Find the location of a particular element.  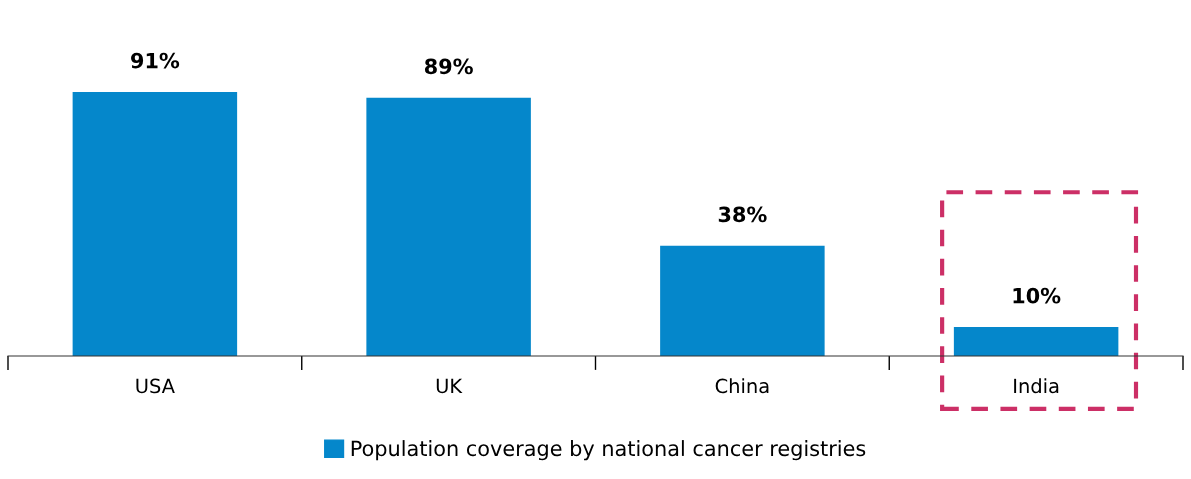

data-label: 89% is located at coordinates (448, 66).